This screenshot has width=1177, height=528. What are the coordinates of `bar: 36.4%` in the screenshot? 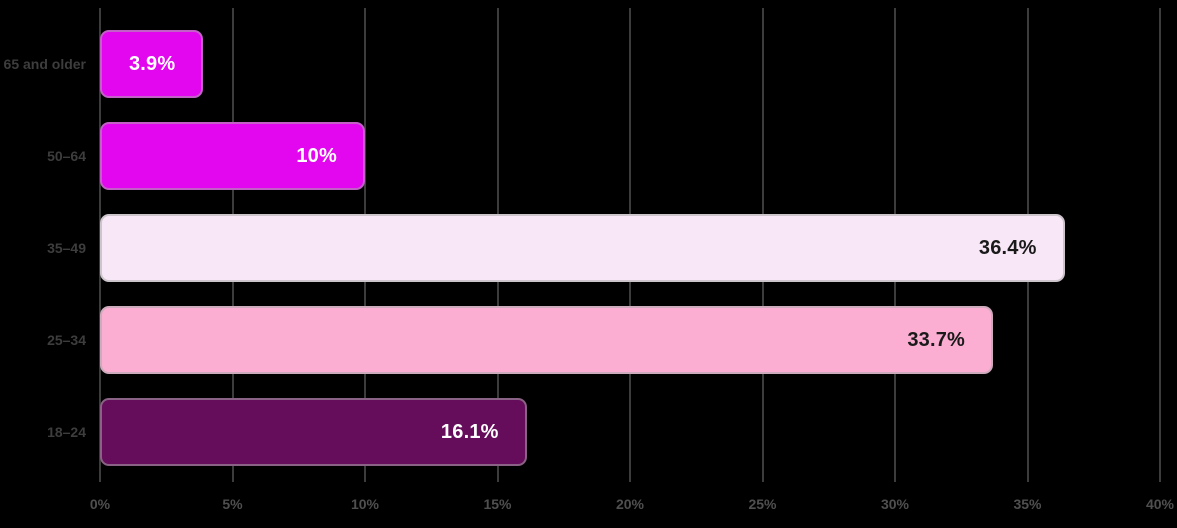 It's located at (582, 248).